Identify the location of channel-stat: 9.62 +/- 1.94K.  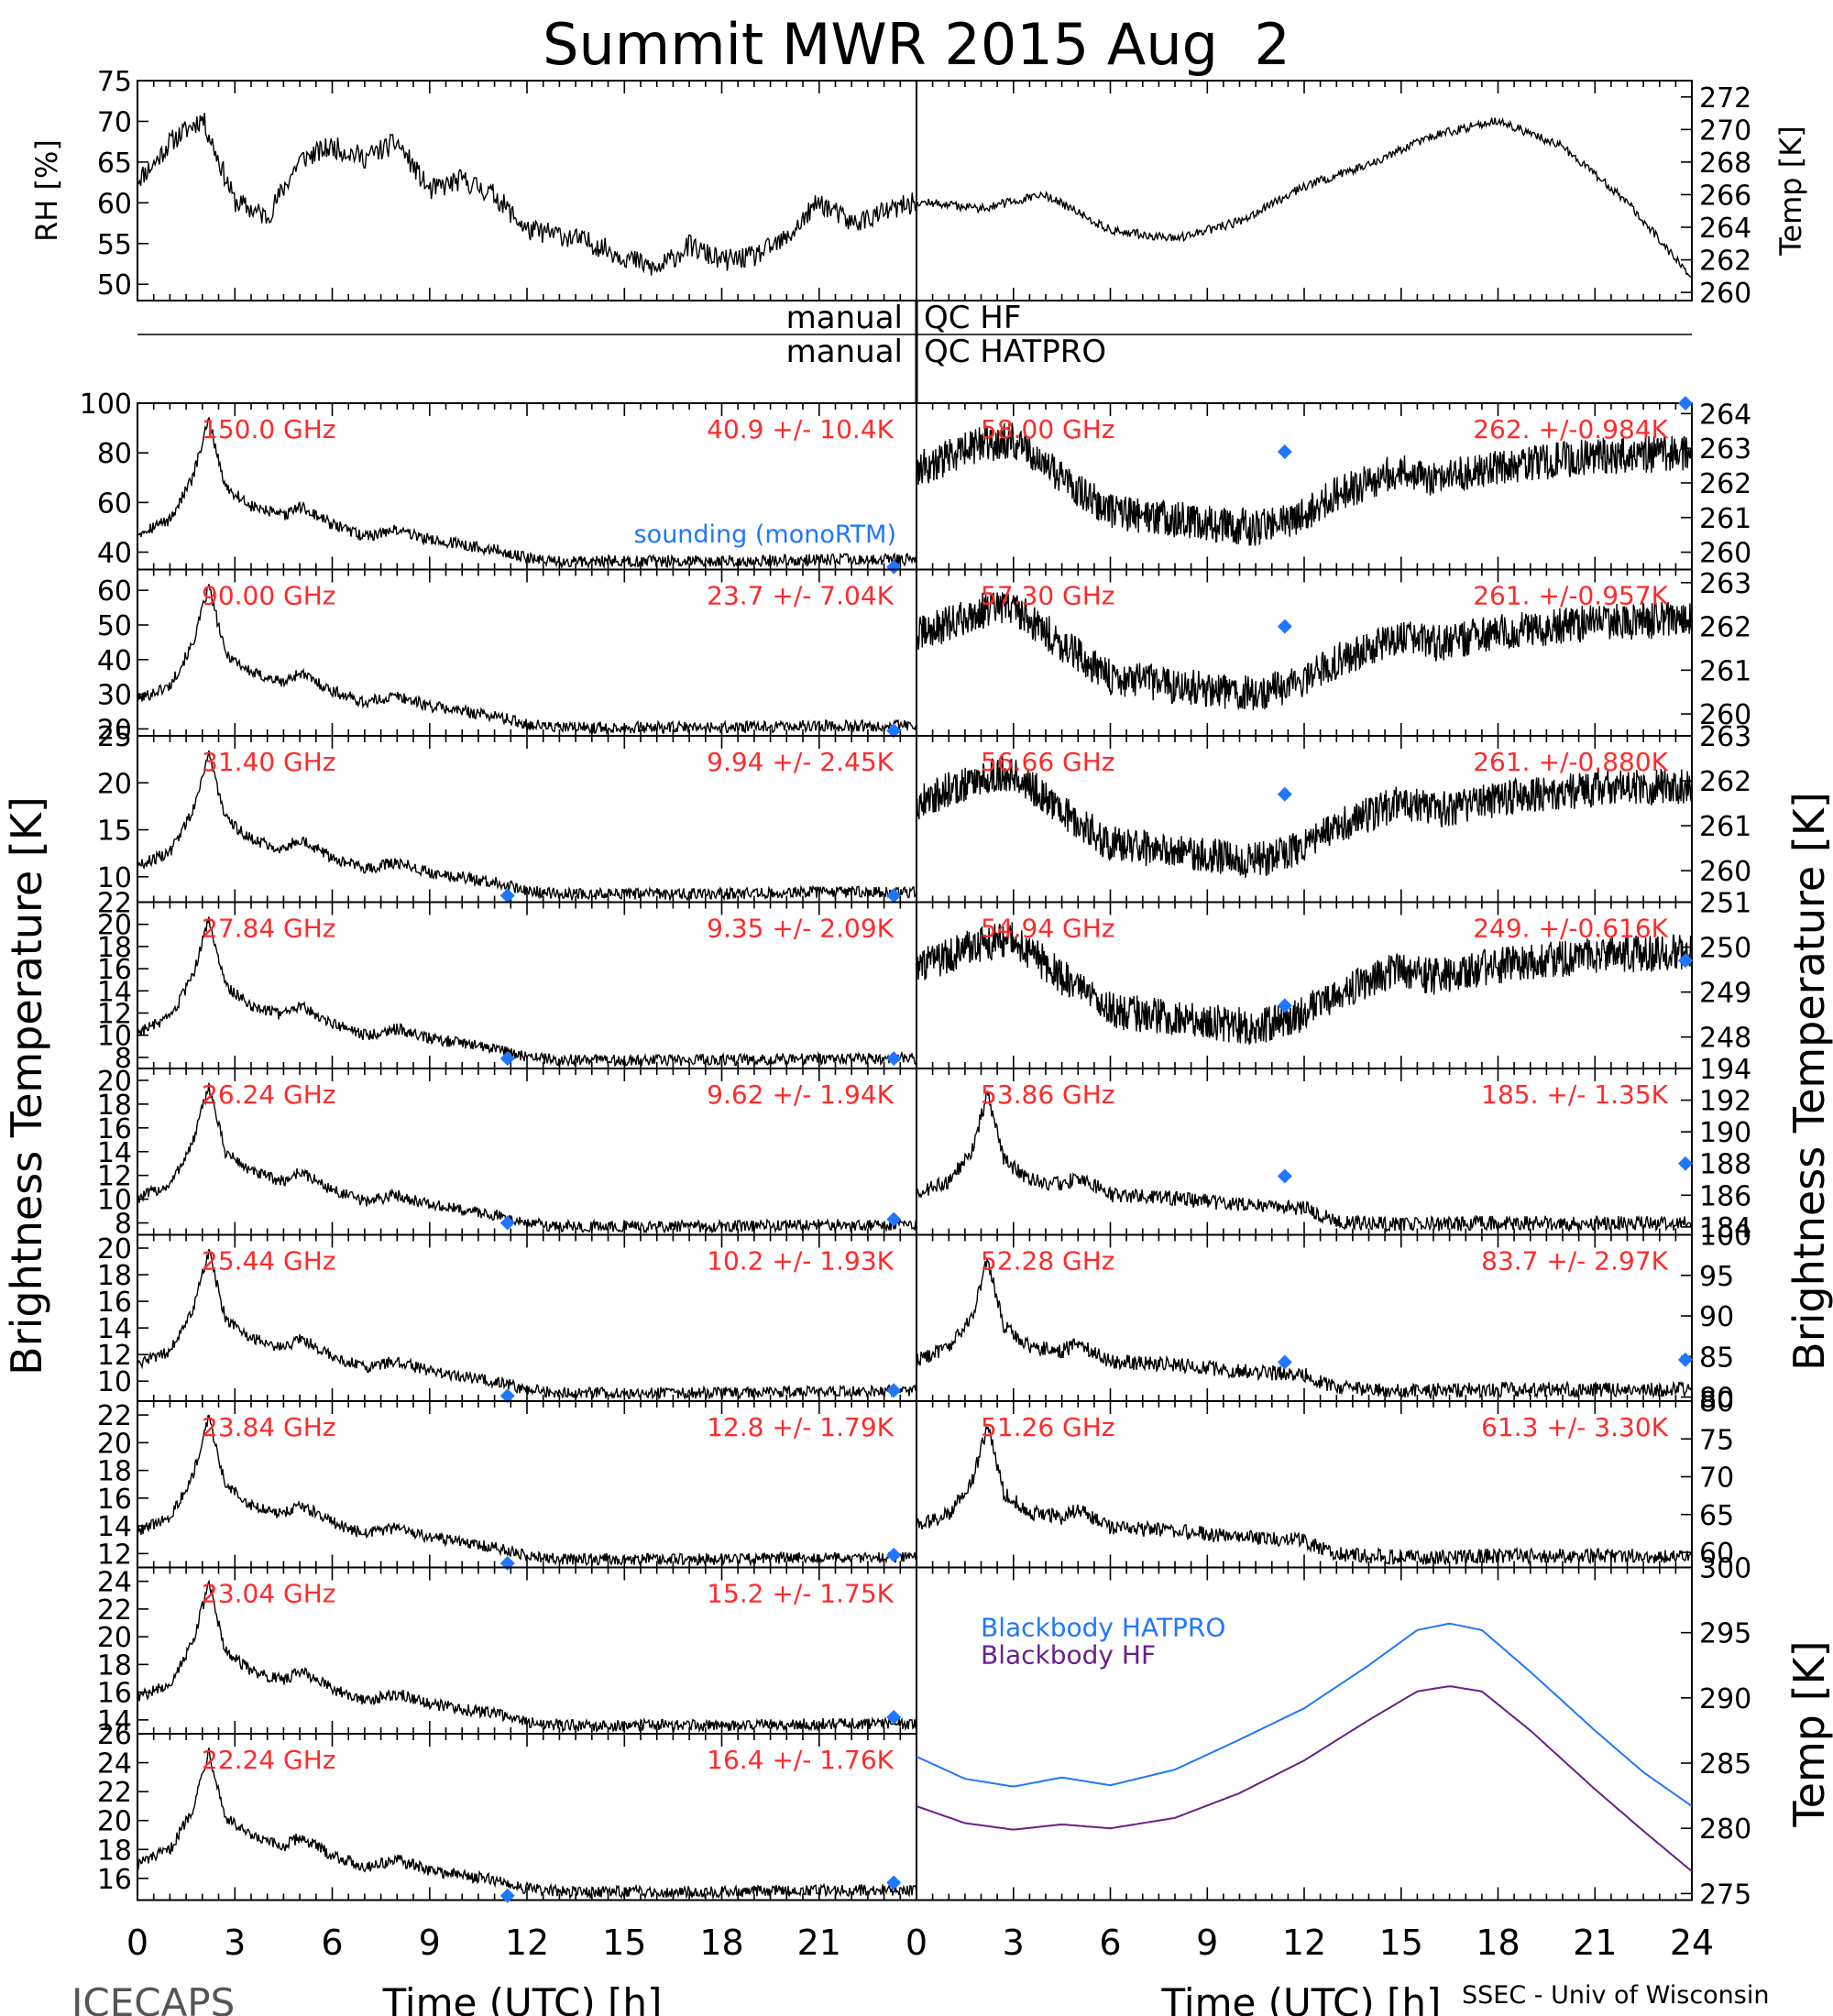
(800, 1094).